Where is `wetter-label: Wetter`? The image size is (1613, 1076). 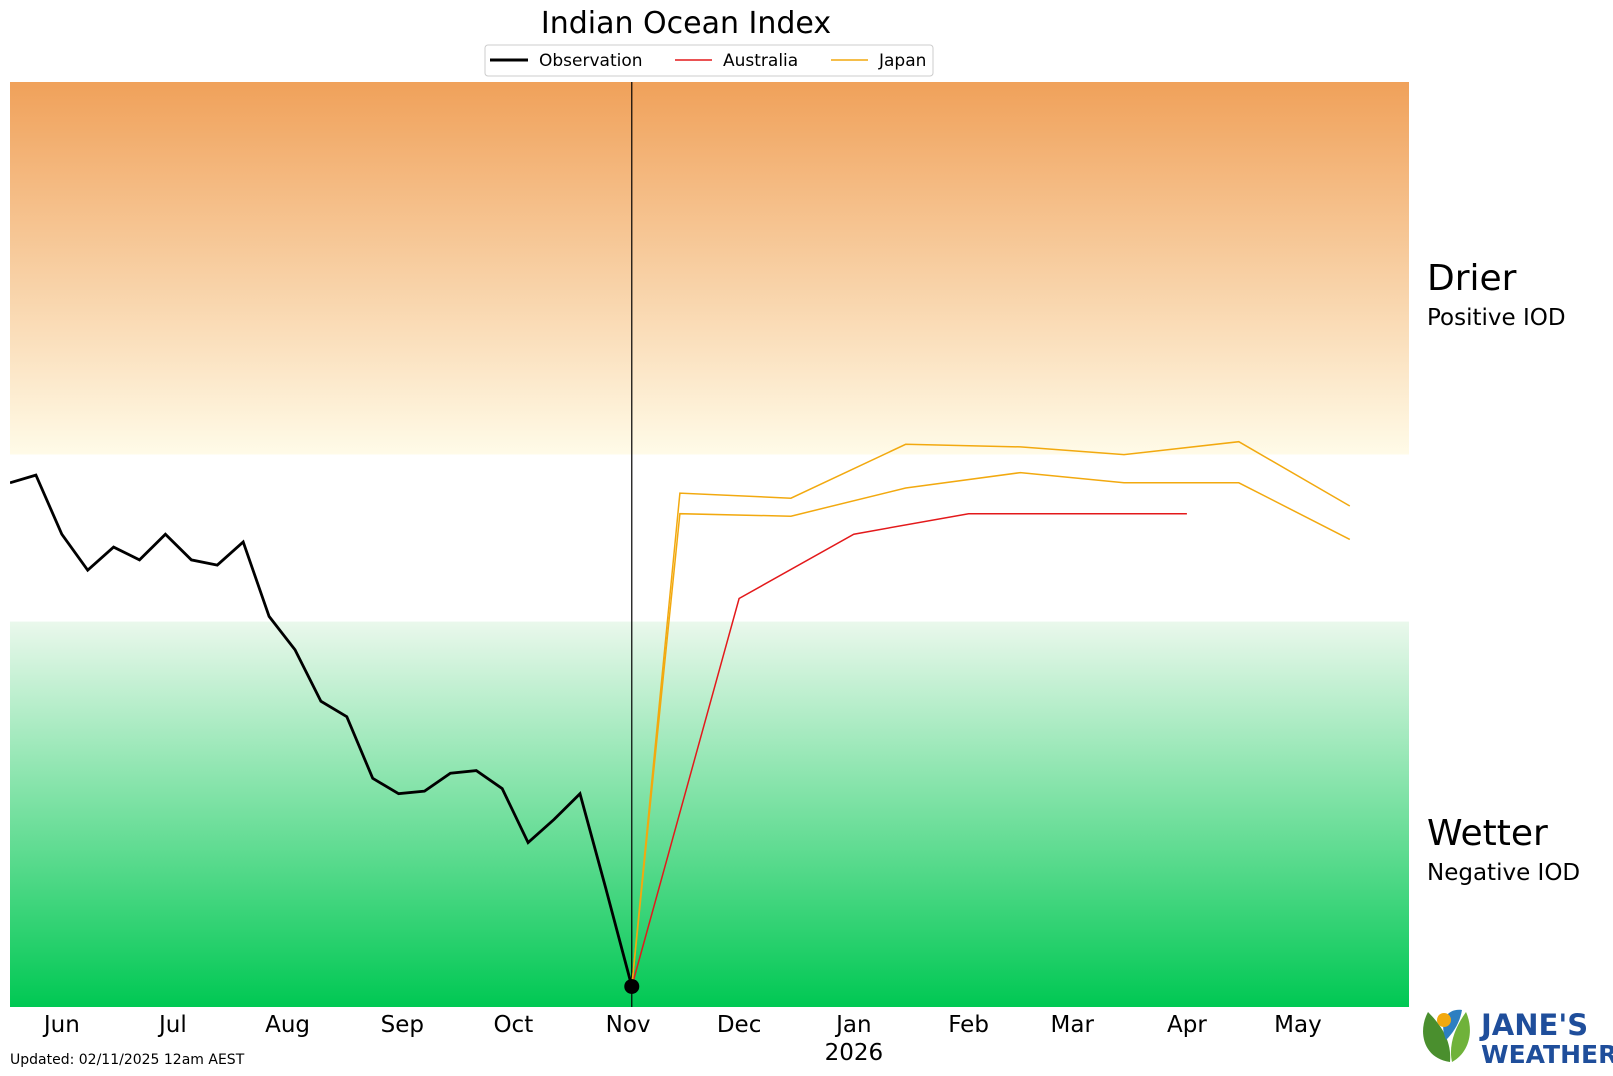
wetter-label: Wetter is located at coordinates (1487, 833).